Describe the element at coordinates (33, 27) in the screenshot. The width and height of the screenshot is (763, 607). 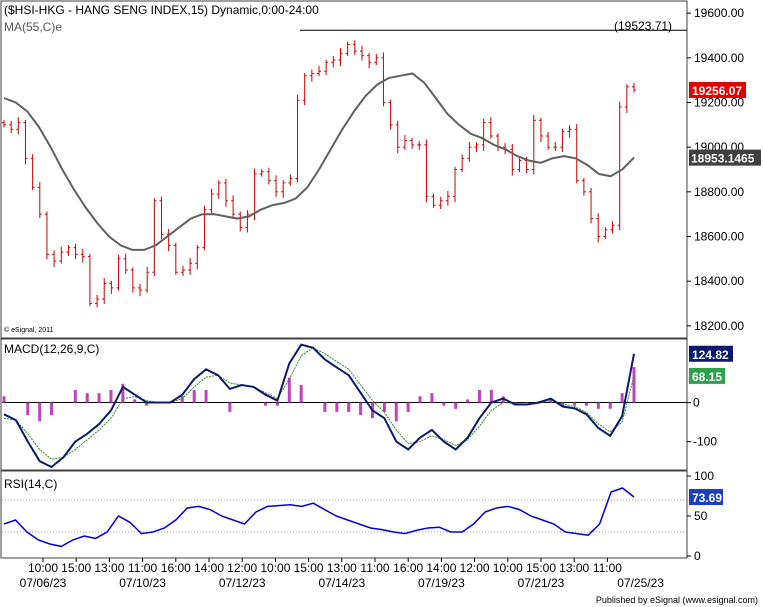
I see `ma-label: MA(55,C)e` at that location.